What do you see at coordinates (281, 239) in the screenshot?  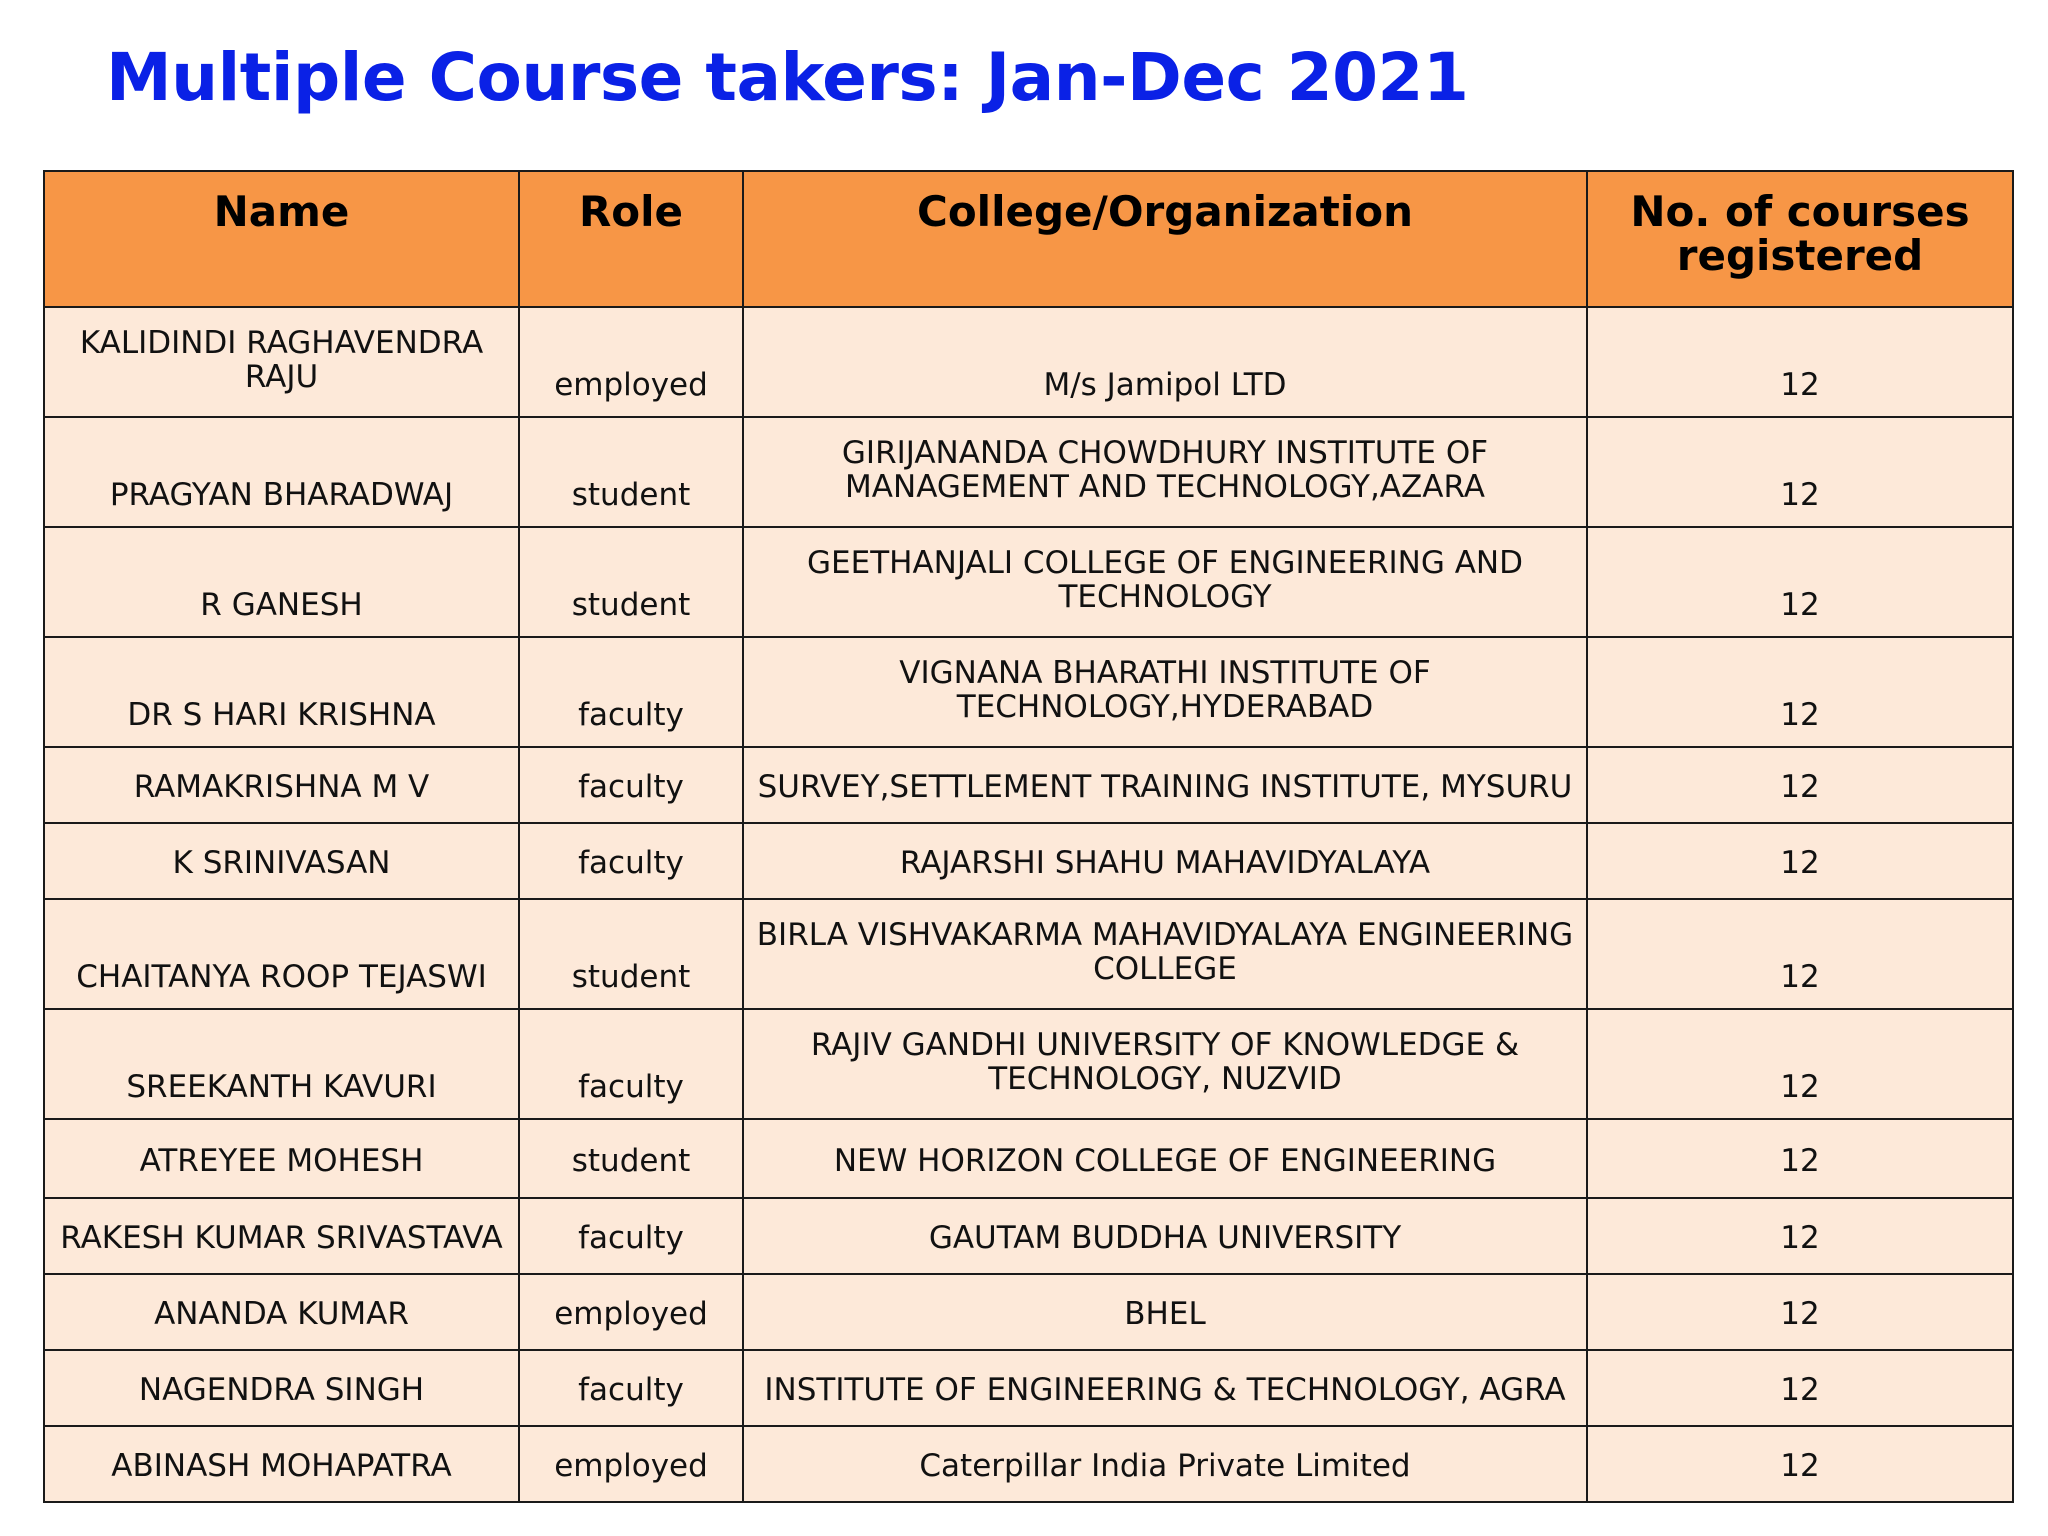 I see `header-name: Name` at bounding box center [281, 239].